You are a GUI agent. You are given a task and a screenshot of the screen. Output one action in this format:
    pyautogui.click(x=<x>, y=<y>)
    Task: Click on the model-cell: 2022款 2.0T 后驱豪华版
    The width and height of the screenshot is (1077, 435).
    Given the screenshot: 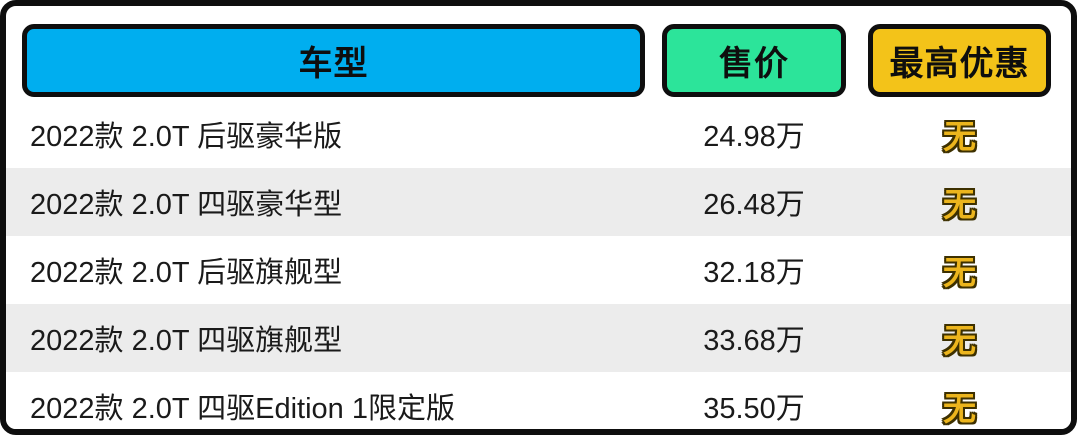 What is the action you would take?
    pyautogui.click(x=186, y=137)
    